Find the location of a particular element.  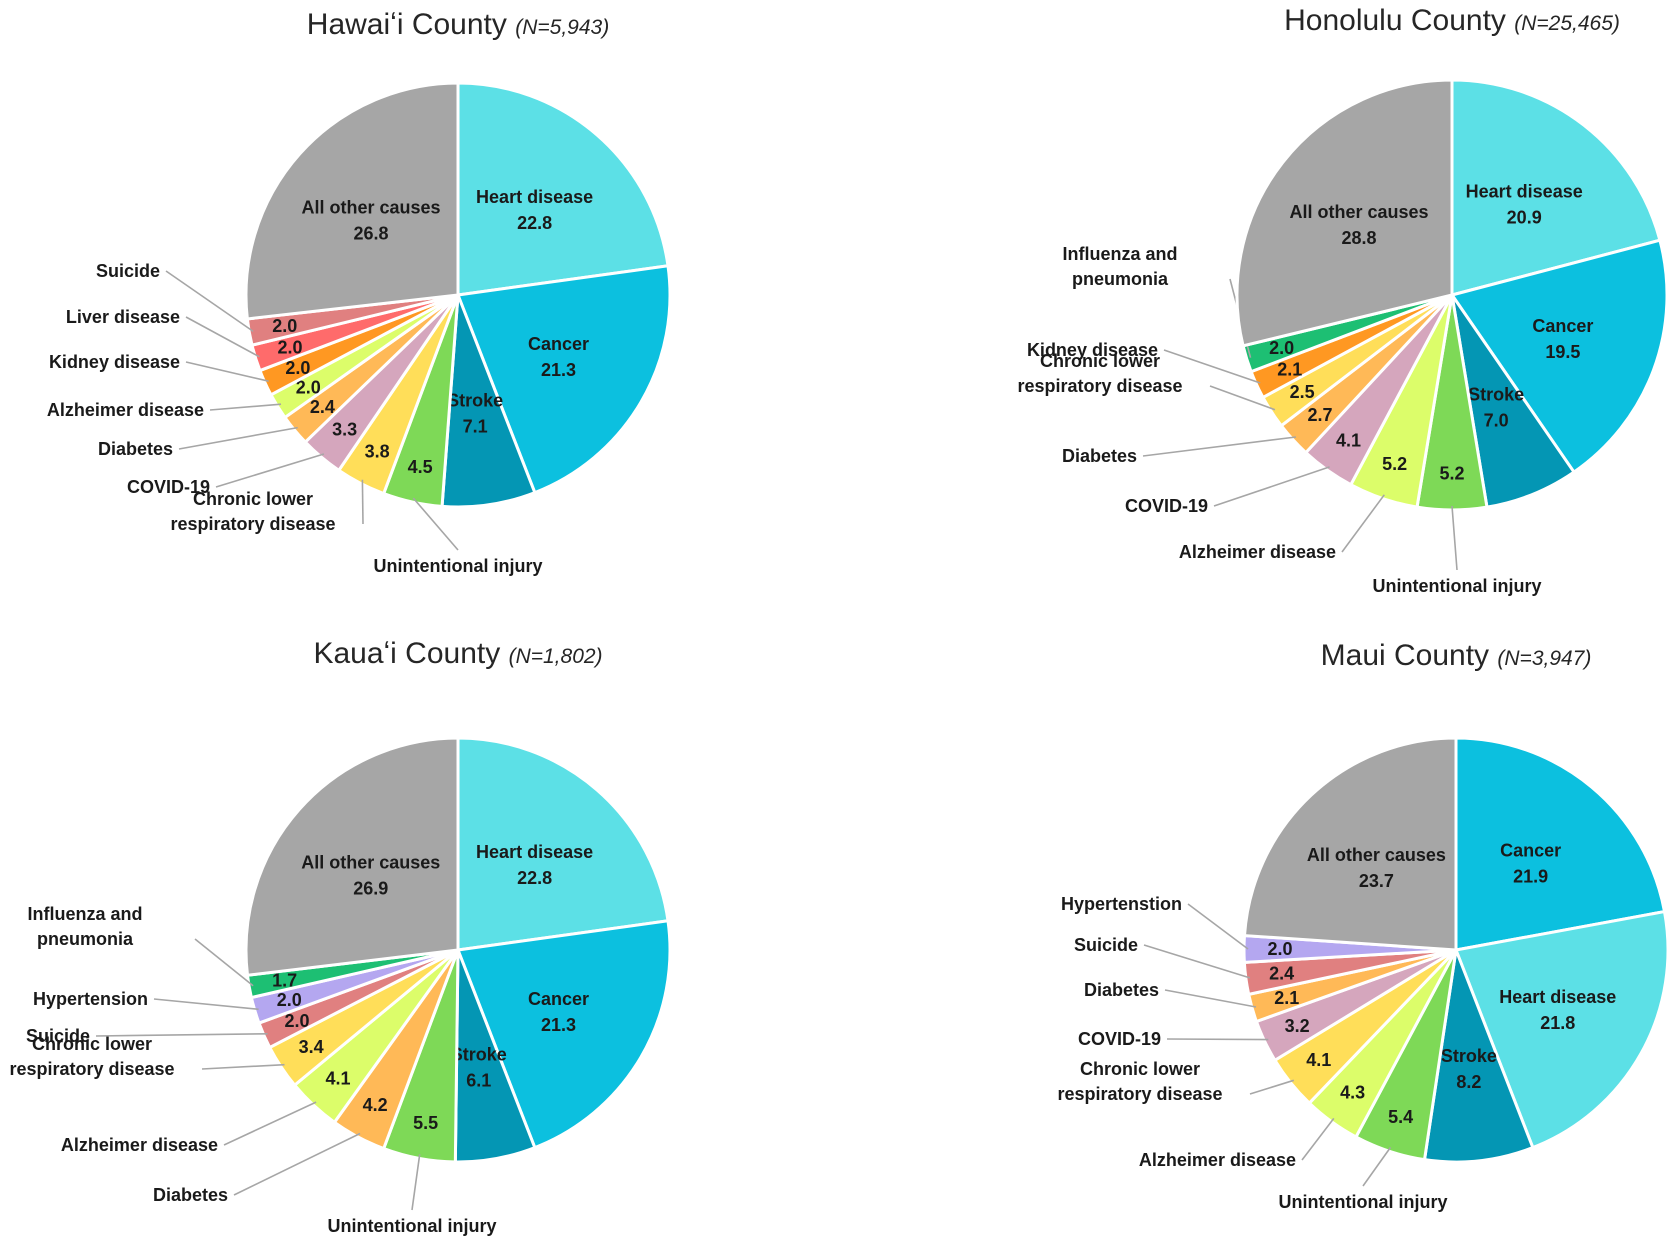

slice-label-line: Hypertenstion is located at coordinates (1121, 904).